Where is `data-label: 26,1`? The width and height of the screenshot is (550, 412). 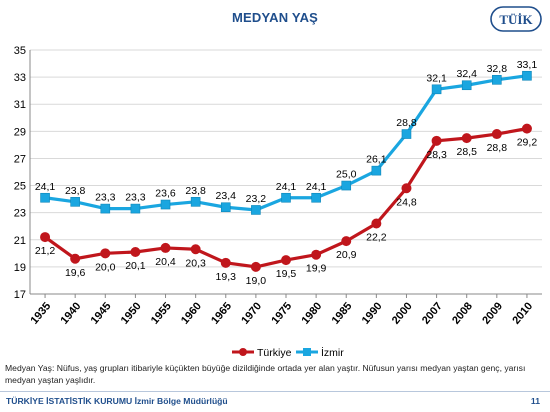 data-label: 26,1 is located at coordinates (376, 160).